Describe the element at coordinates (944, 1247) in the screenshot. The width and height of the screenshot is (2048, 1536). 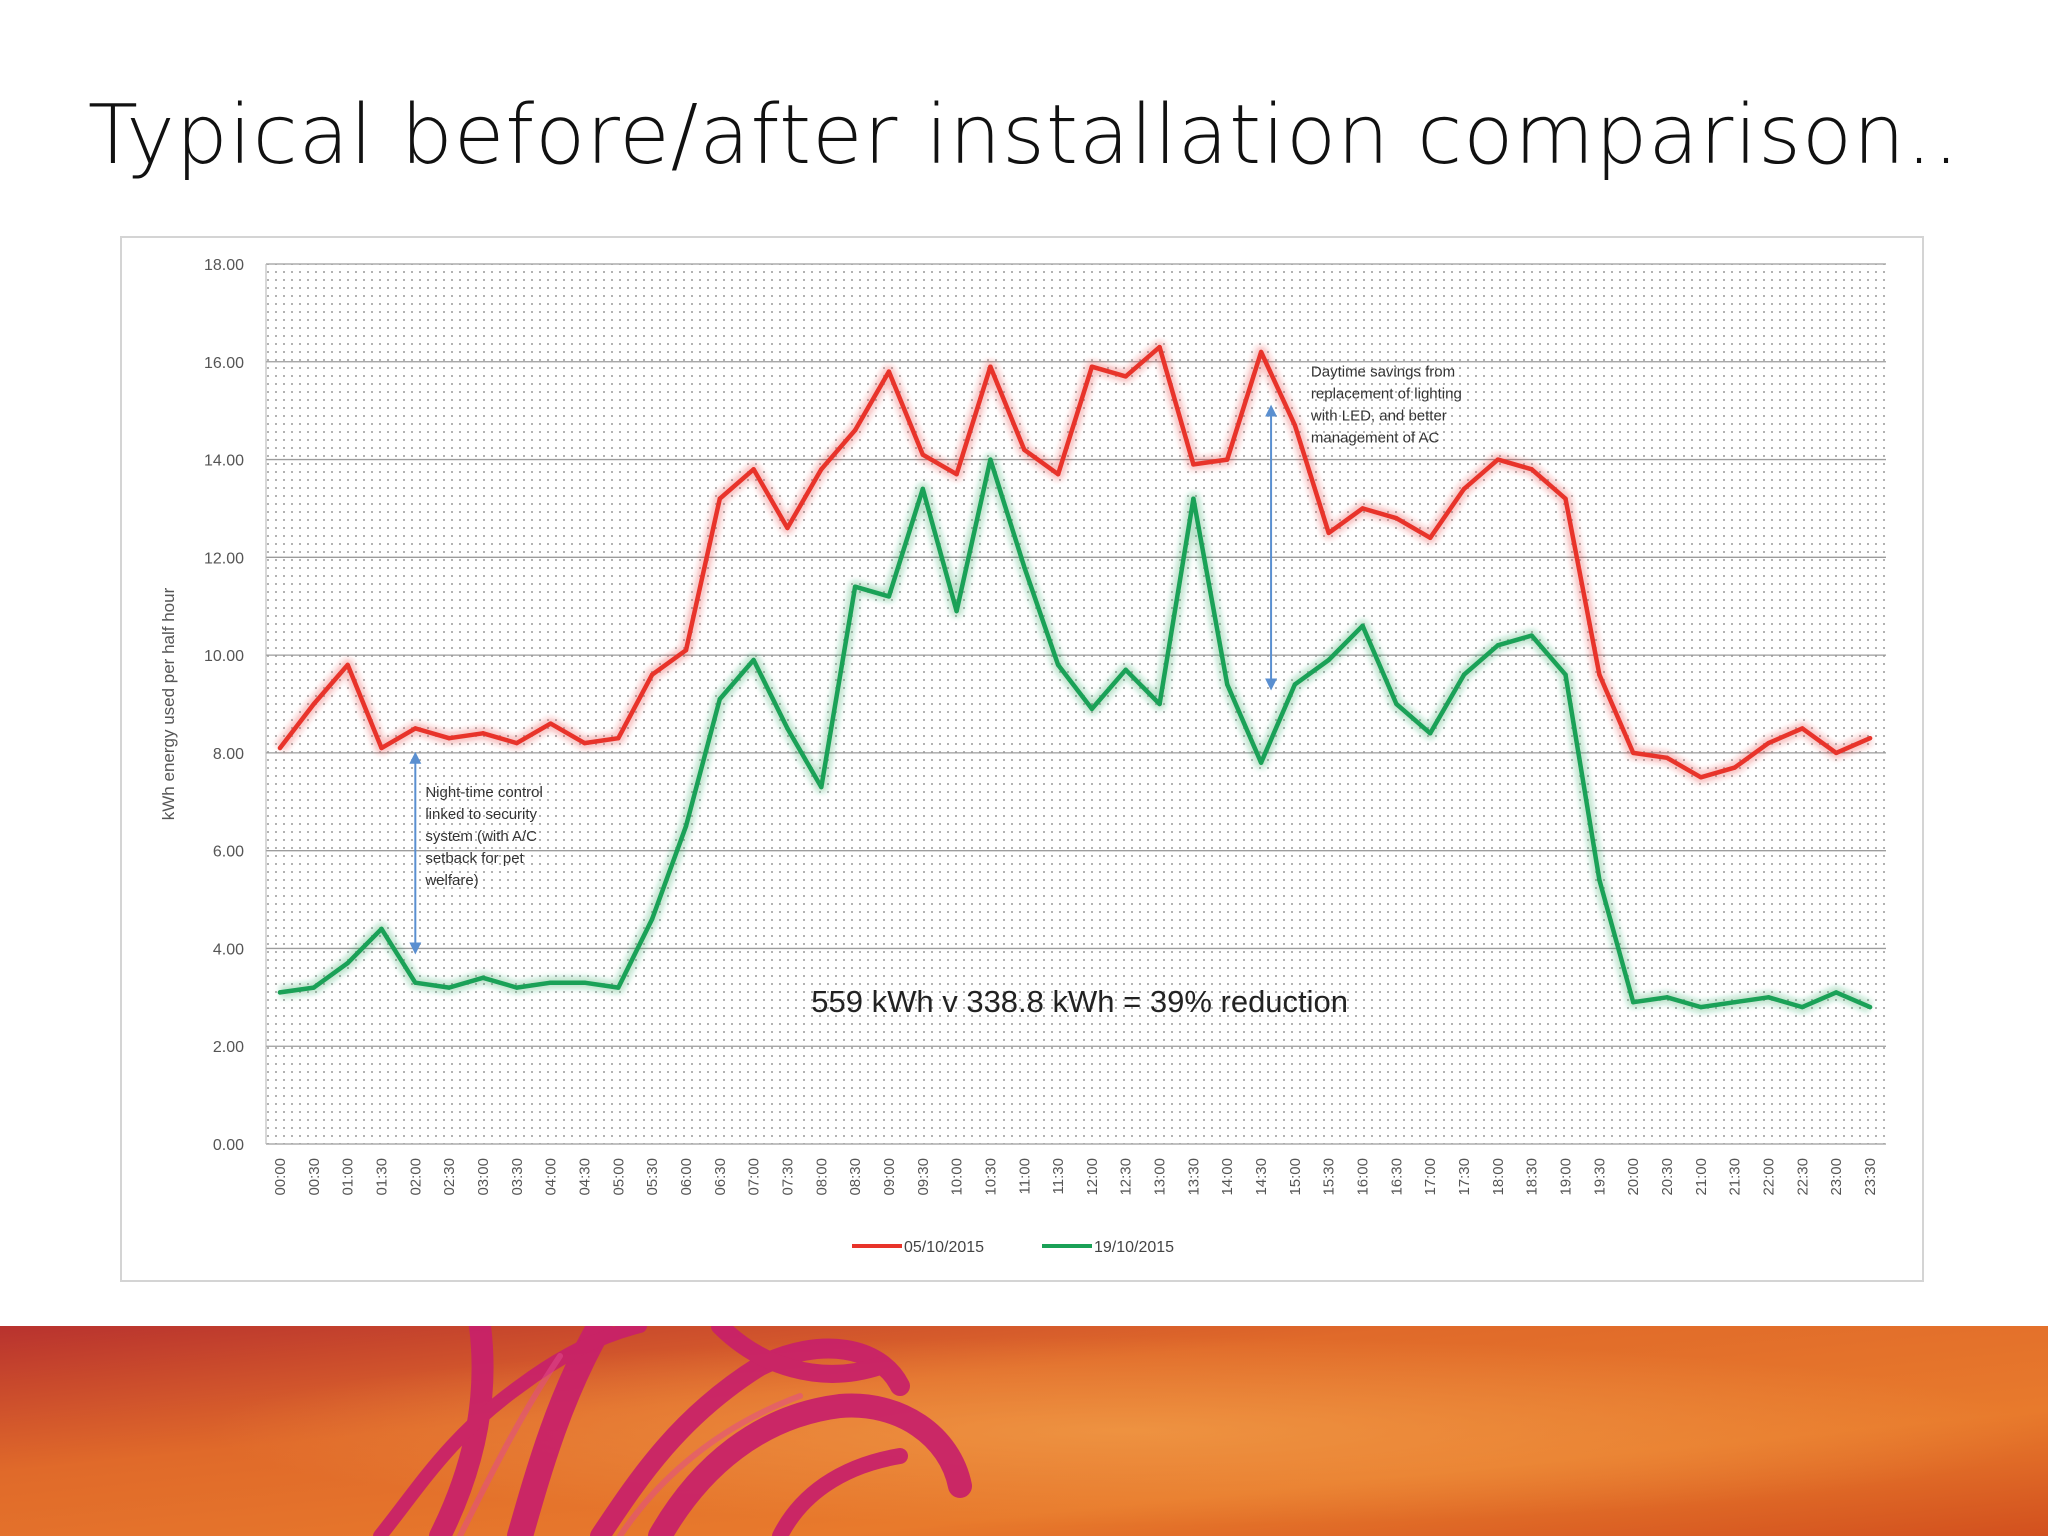
I see `legend-label-before: 05/10/2015` at that location.